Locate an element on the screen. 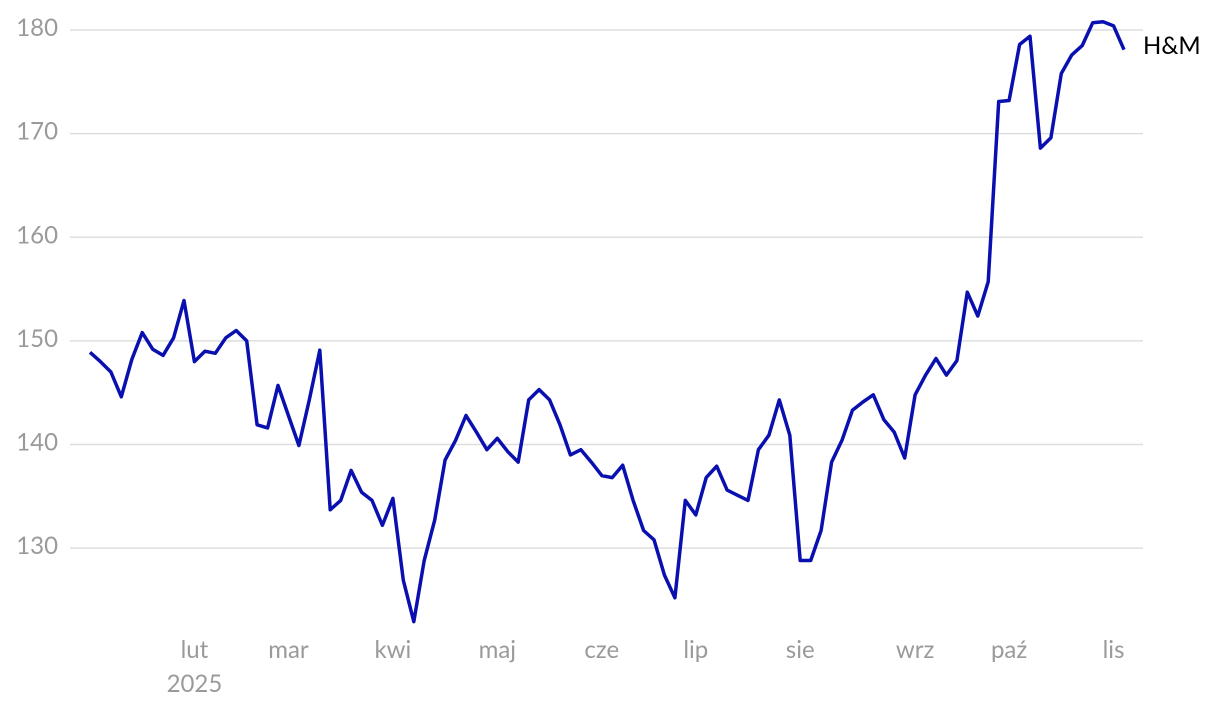 This screenshot has height=712, width=1220. x-year-label: 2025 is located at coordinates (195, 683).